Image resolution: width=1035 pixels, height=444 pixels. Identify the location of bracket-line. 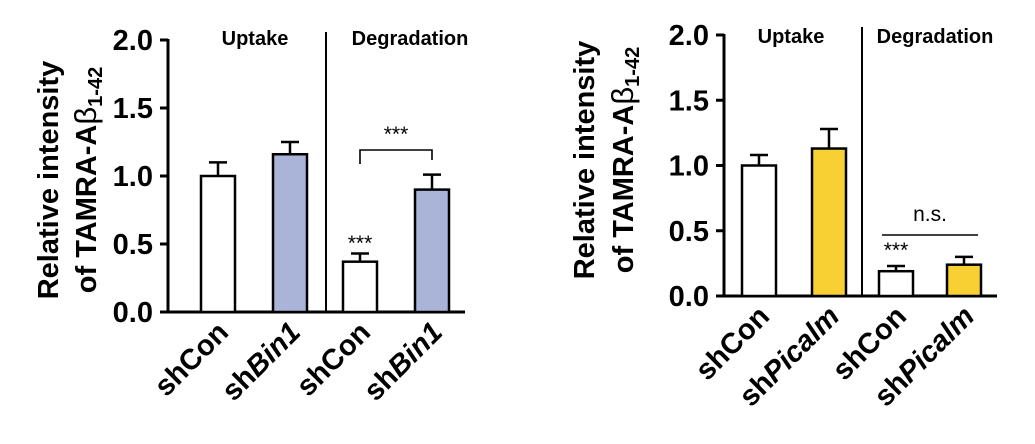
(396, 156).